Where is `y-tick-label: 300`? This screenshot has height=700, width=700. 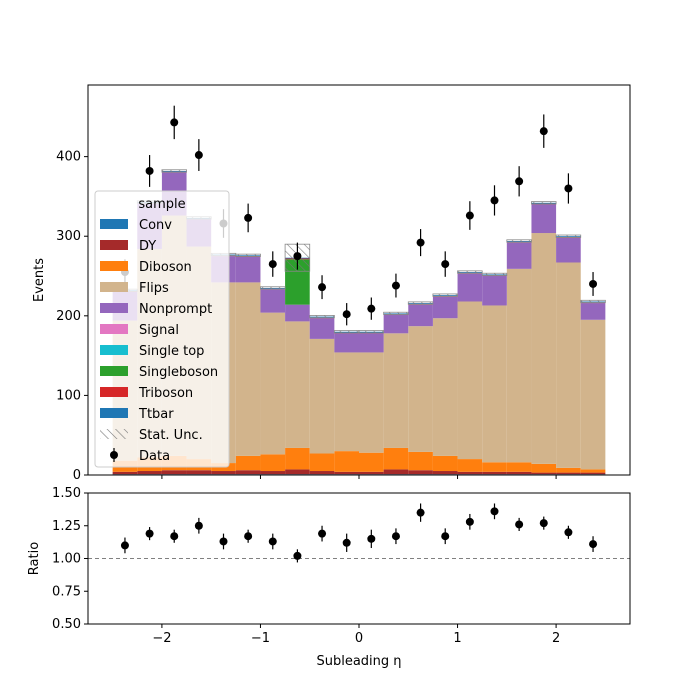
y-tick-label: 300 is located at coordinates (68, 236).